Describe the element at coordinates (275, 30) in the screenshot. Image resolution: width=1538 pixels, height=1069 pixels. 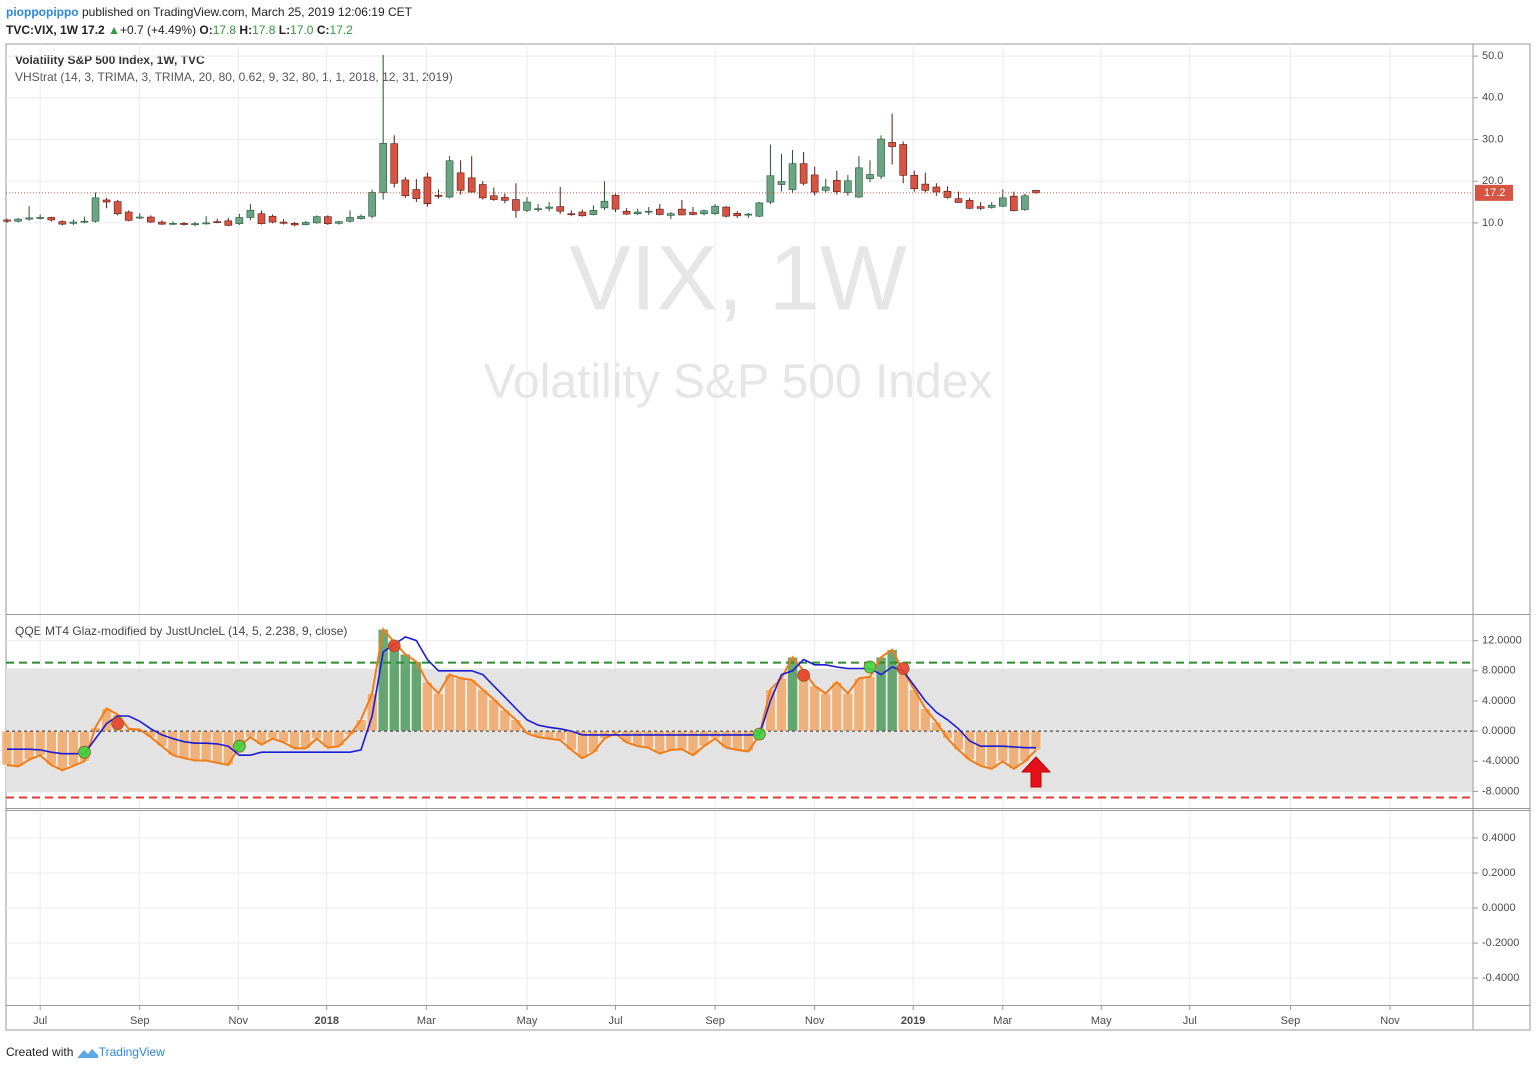
I see `ohlc: O:17.8 H:17.8 L:17.0 C:17.2` at that location.